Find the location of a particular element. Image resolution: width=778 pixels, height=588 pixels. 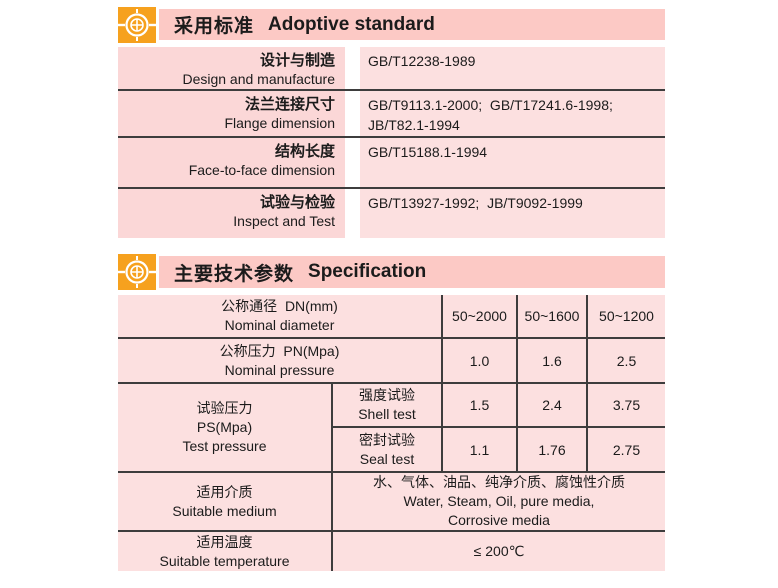

spec-label-cell: 公称压力 PN(Mpa) Nominal pressure is located at coordinates (280, 361).